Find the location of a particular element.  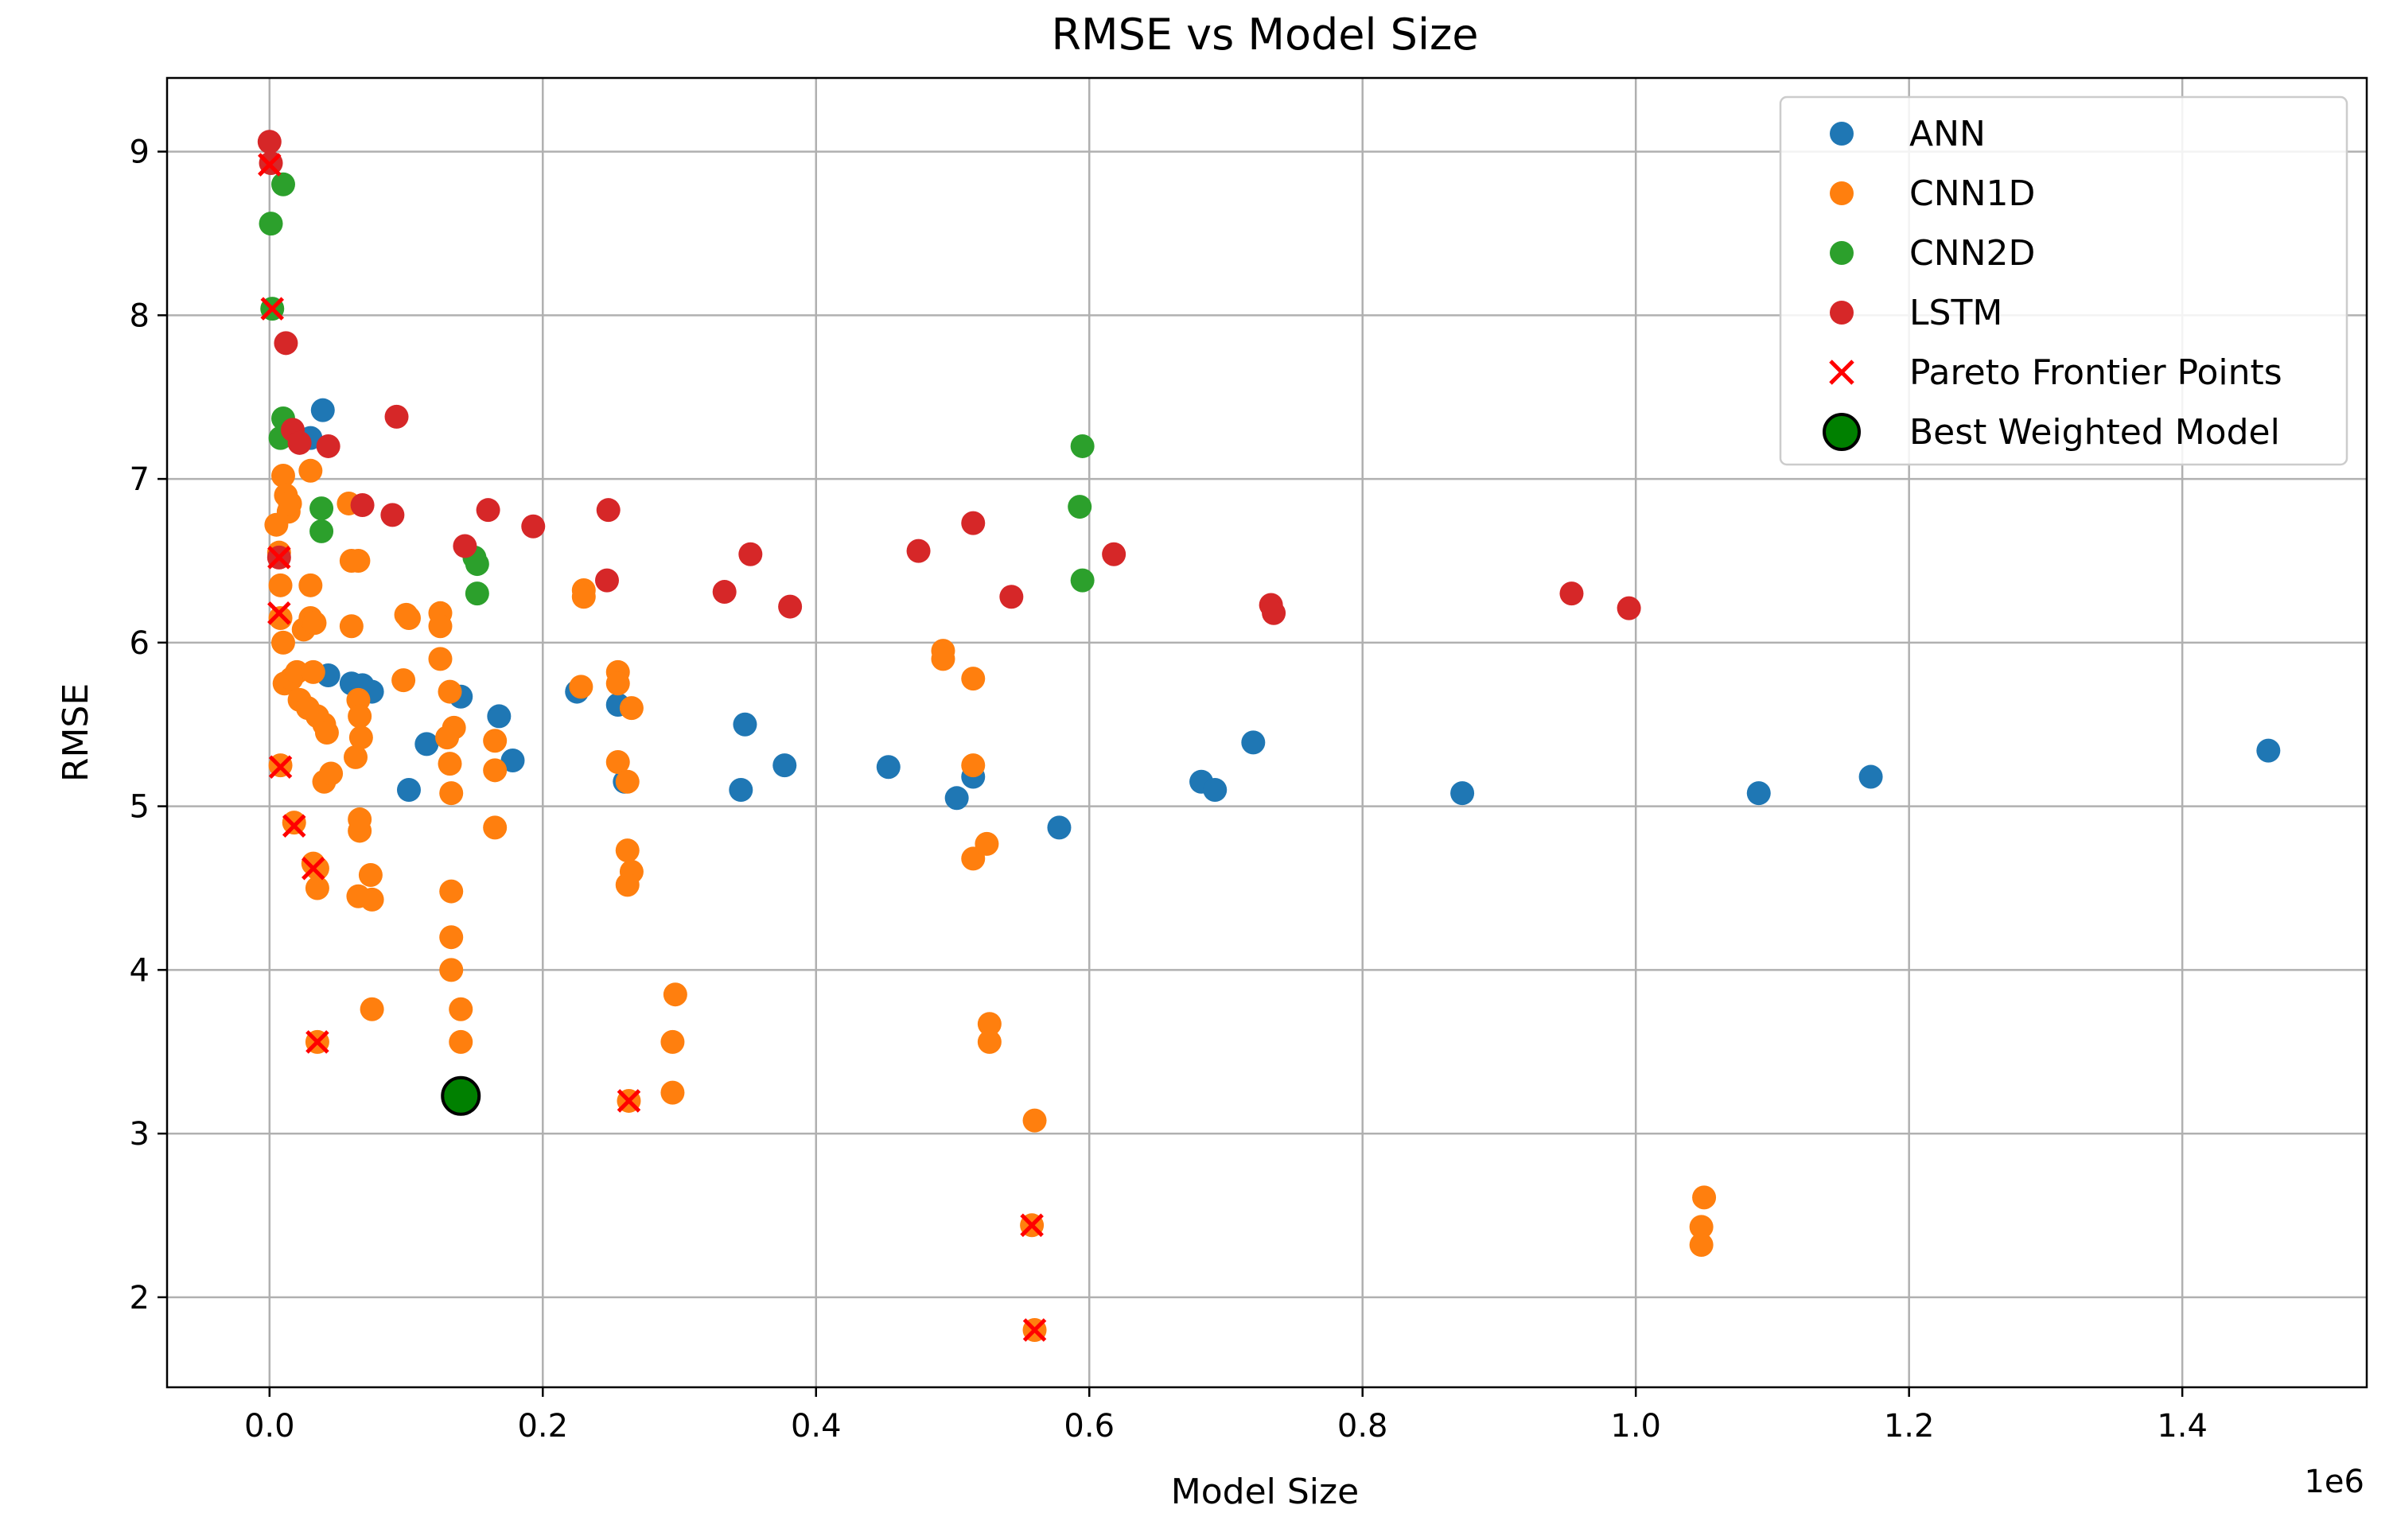

x-tick-label: 0.6 is located at coordinates (1089, 1426).